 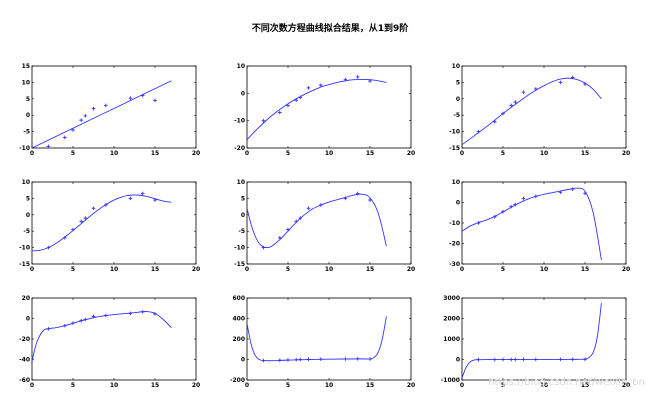 What do you see at coordinates (26, 66) in the screenshot?
I see `y-tick-label: 15` at bounding box center [26, 66].